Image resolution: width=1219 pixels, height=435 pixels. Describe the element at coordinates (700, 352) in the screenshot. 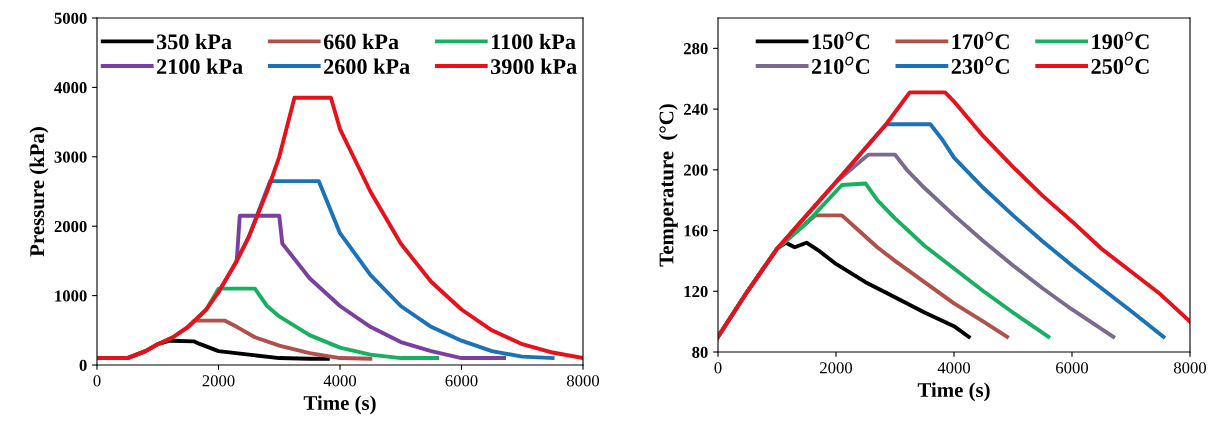

I see `y-tick-label: 80` at that location.